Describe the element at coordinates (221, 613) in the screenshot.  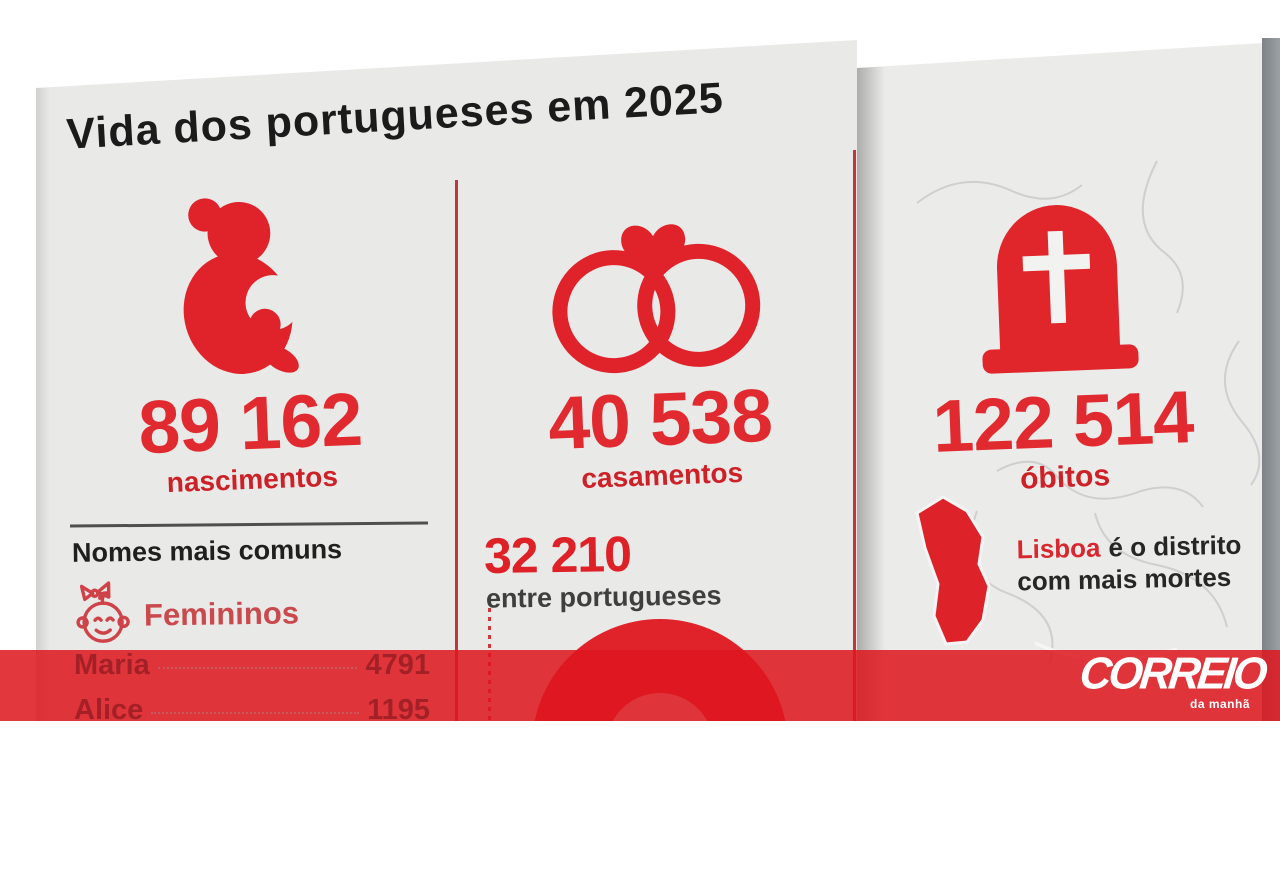
I see `feminine-group-label: Femininos` at that location.